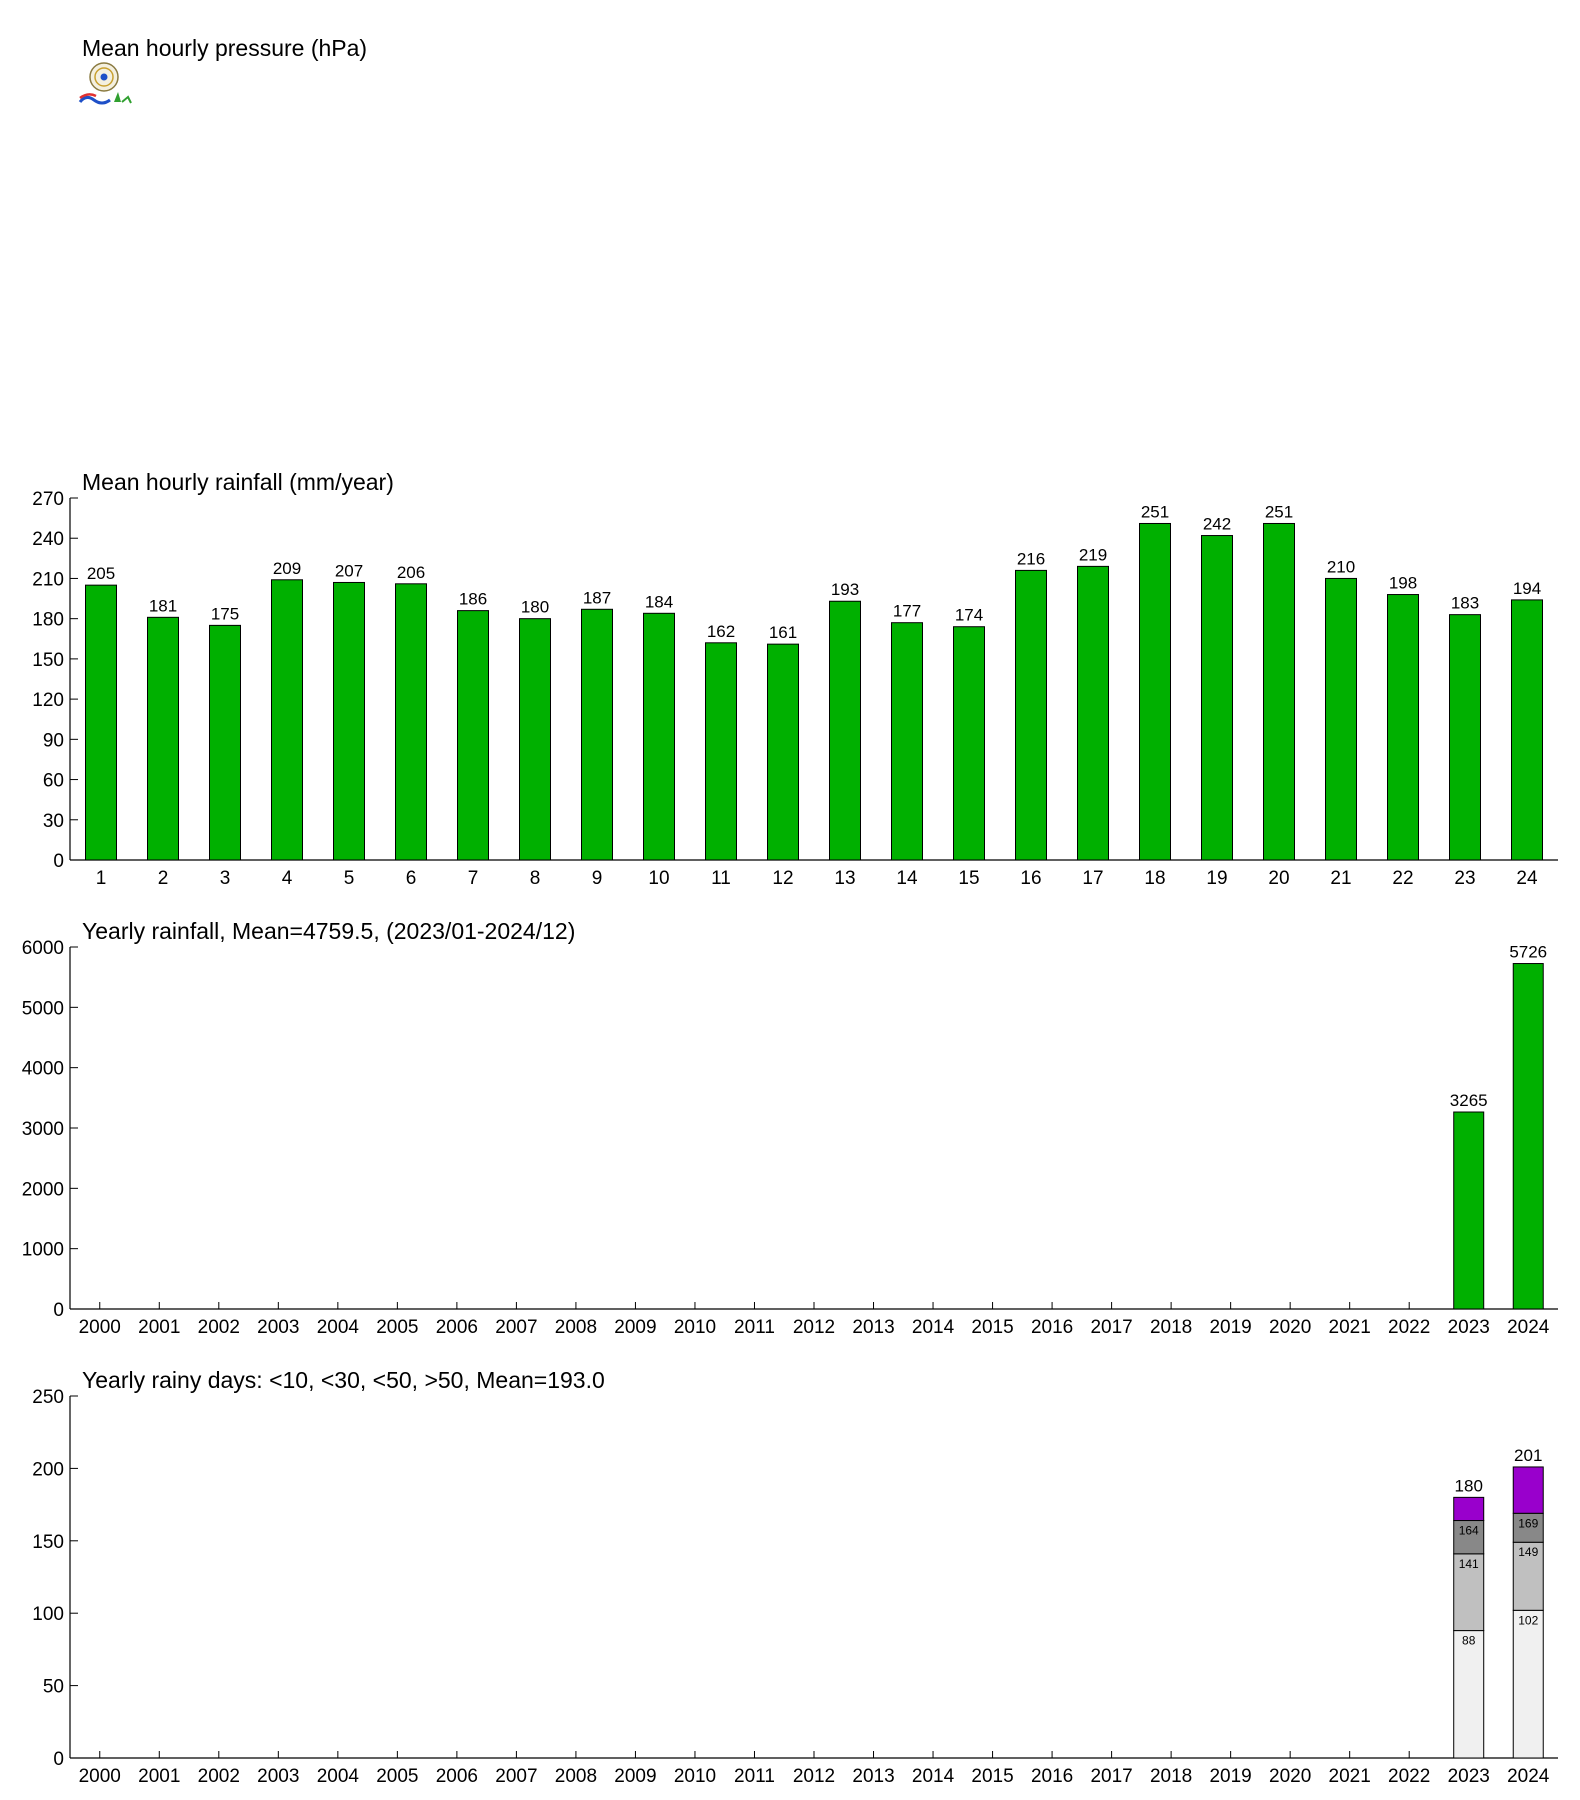 The height and width of the screenshot is (1800, 1580). I want to click on yearly-rainfall-x-tick-label: 2015, so click(992, 1327).